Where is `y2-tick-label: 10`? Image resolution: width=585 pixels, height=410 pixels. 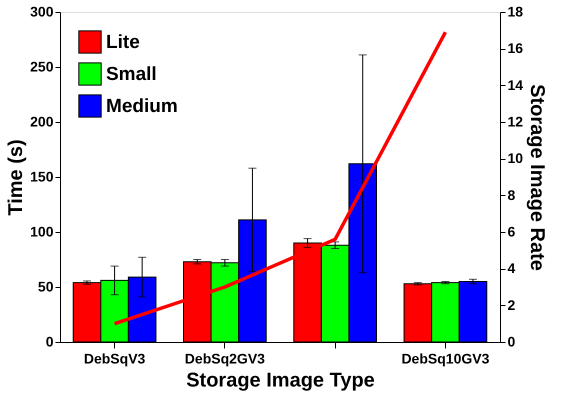 y2-tick-label: 10 is located at coordinates (516, 158).